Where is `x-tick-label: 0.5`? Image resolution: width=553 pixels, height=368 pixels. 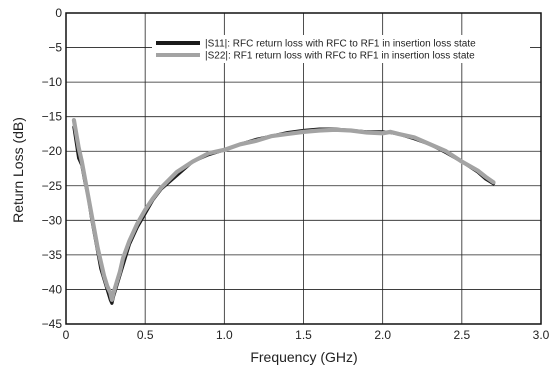
x-tick-label: 0.5 is located at coordinates (145, 335).